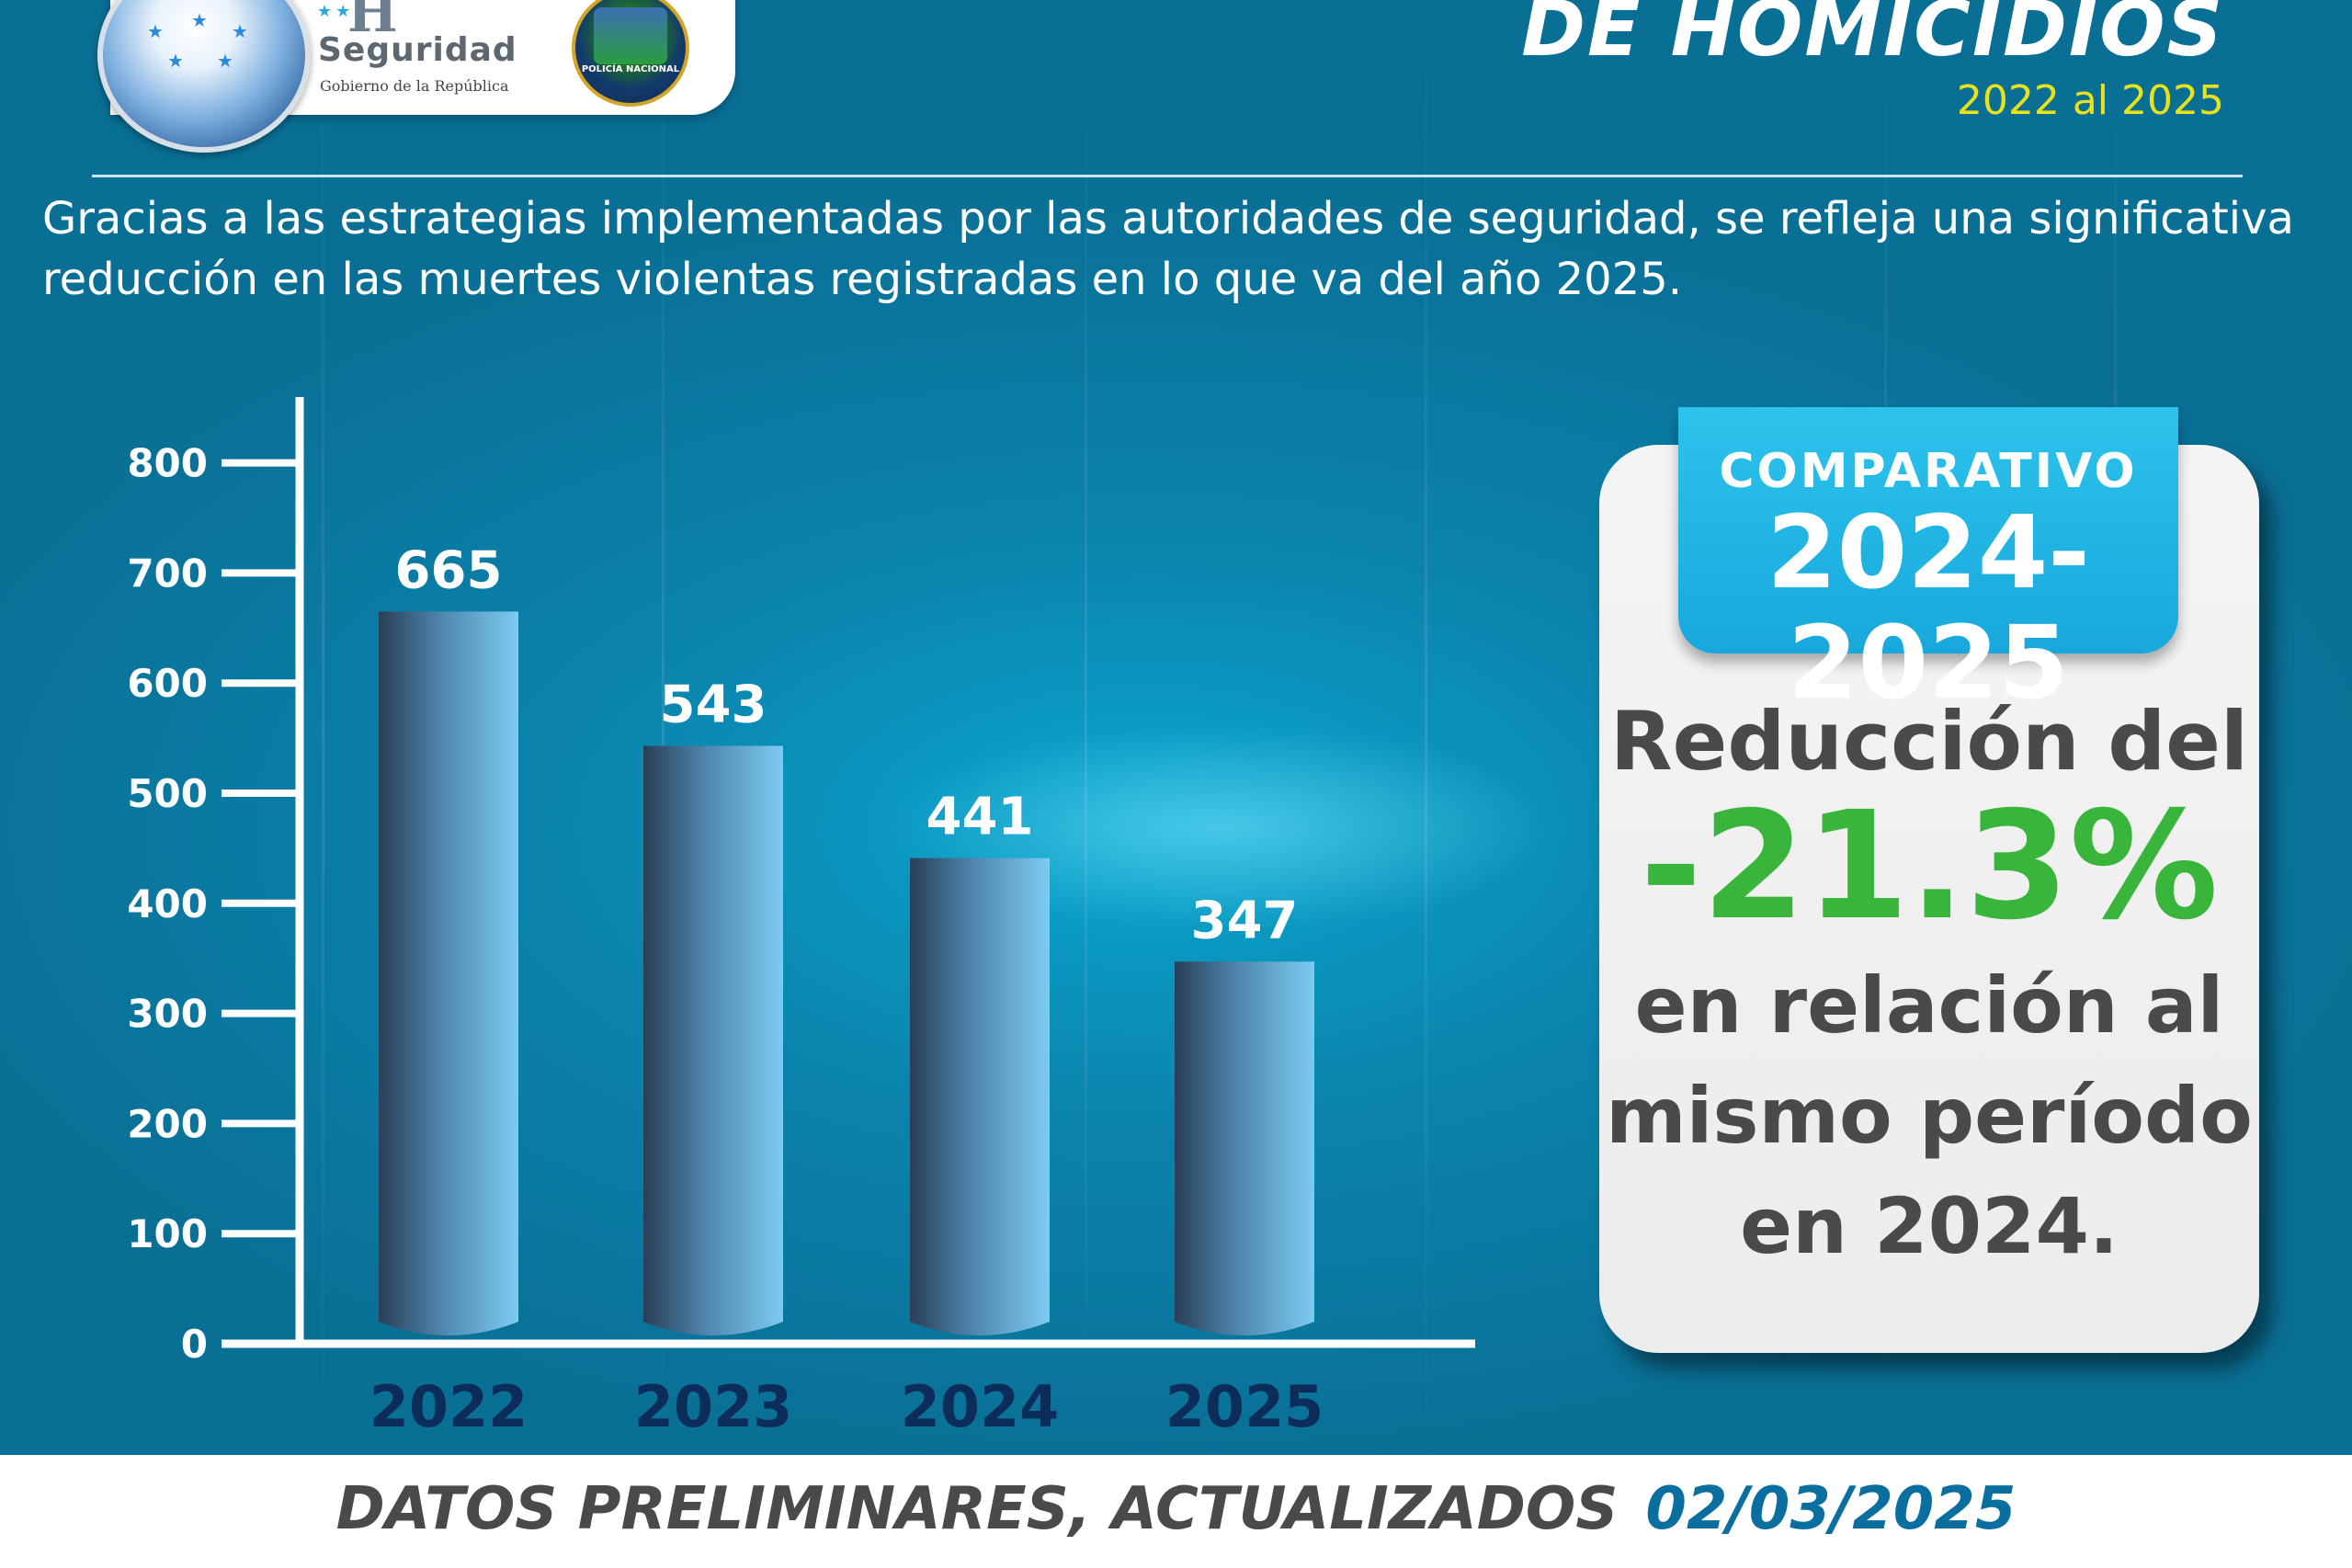 This screenshot has width=2352, height=1568. Describe the element at coordinates (167, 463) in the screenshot. I see `y-tick-label: 800` at that location.